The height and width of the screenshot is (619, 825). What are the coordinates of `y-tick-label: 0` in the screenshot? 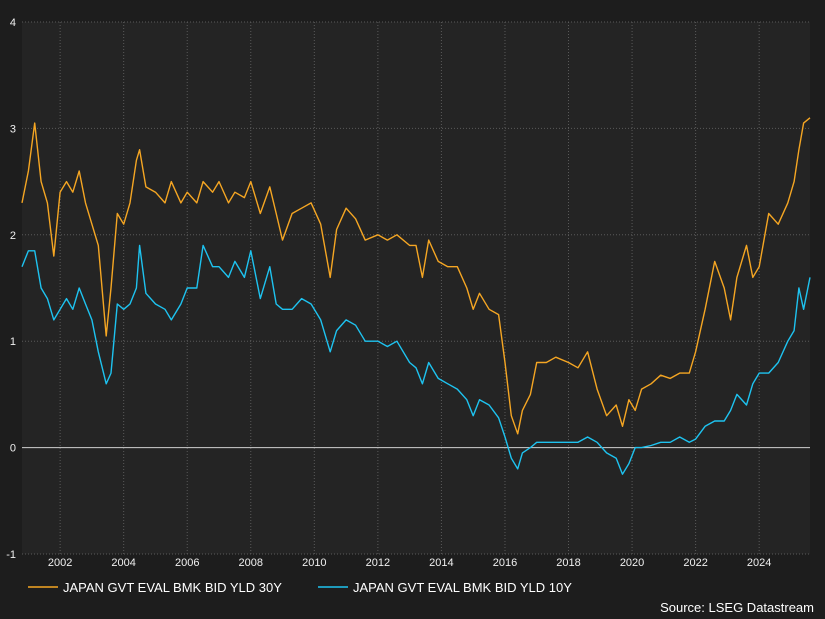 It's located at (13, 449).